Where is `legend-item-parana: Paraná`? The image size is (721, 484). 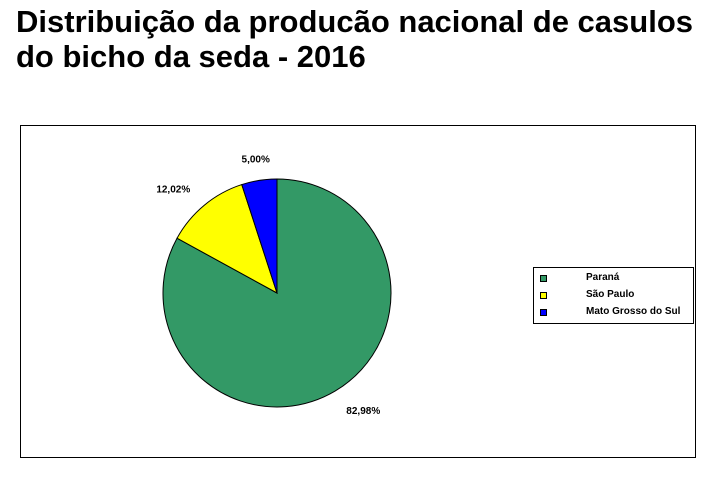
legend-item-parana: Paraná is located at coordinates (615, 279).